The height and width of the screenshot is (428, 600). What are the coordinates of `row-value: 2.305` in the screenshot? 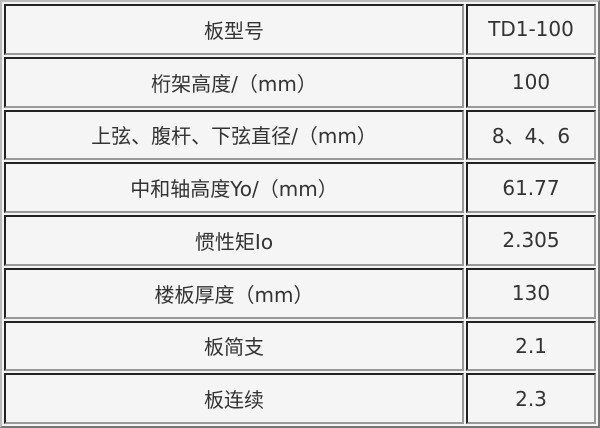 It's located at (531, 240).